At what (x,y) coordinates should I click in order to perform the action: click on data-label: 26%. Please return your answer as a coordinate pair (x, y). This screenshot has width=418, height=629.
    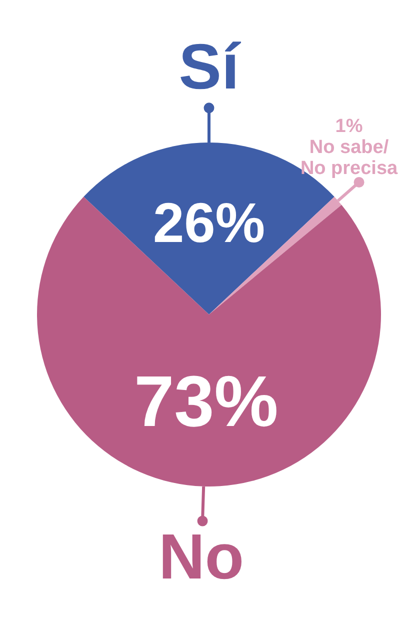
    Looking at the image, I should click on (209, 222).